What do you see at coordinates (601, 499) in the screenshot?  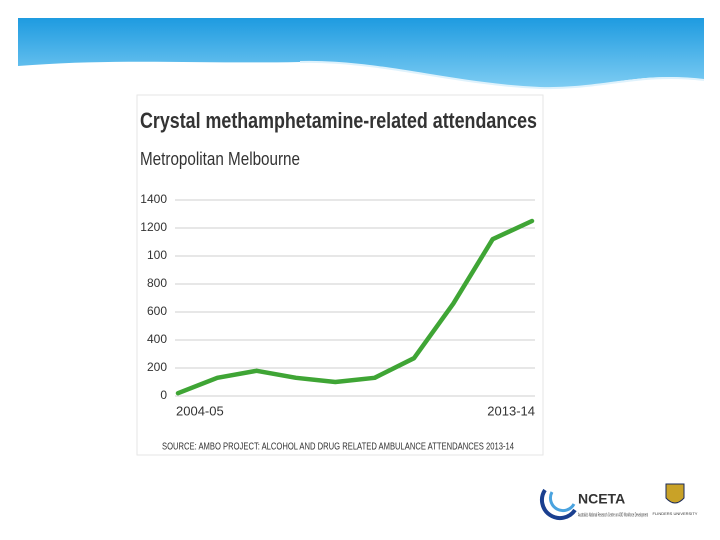 I see `logo-text: NCETA` at bounding box center [601, 499].